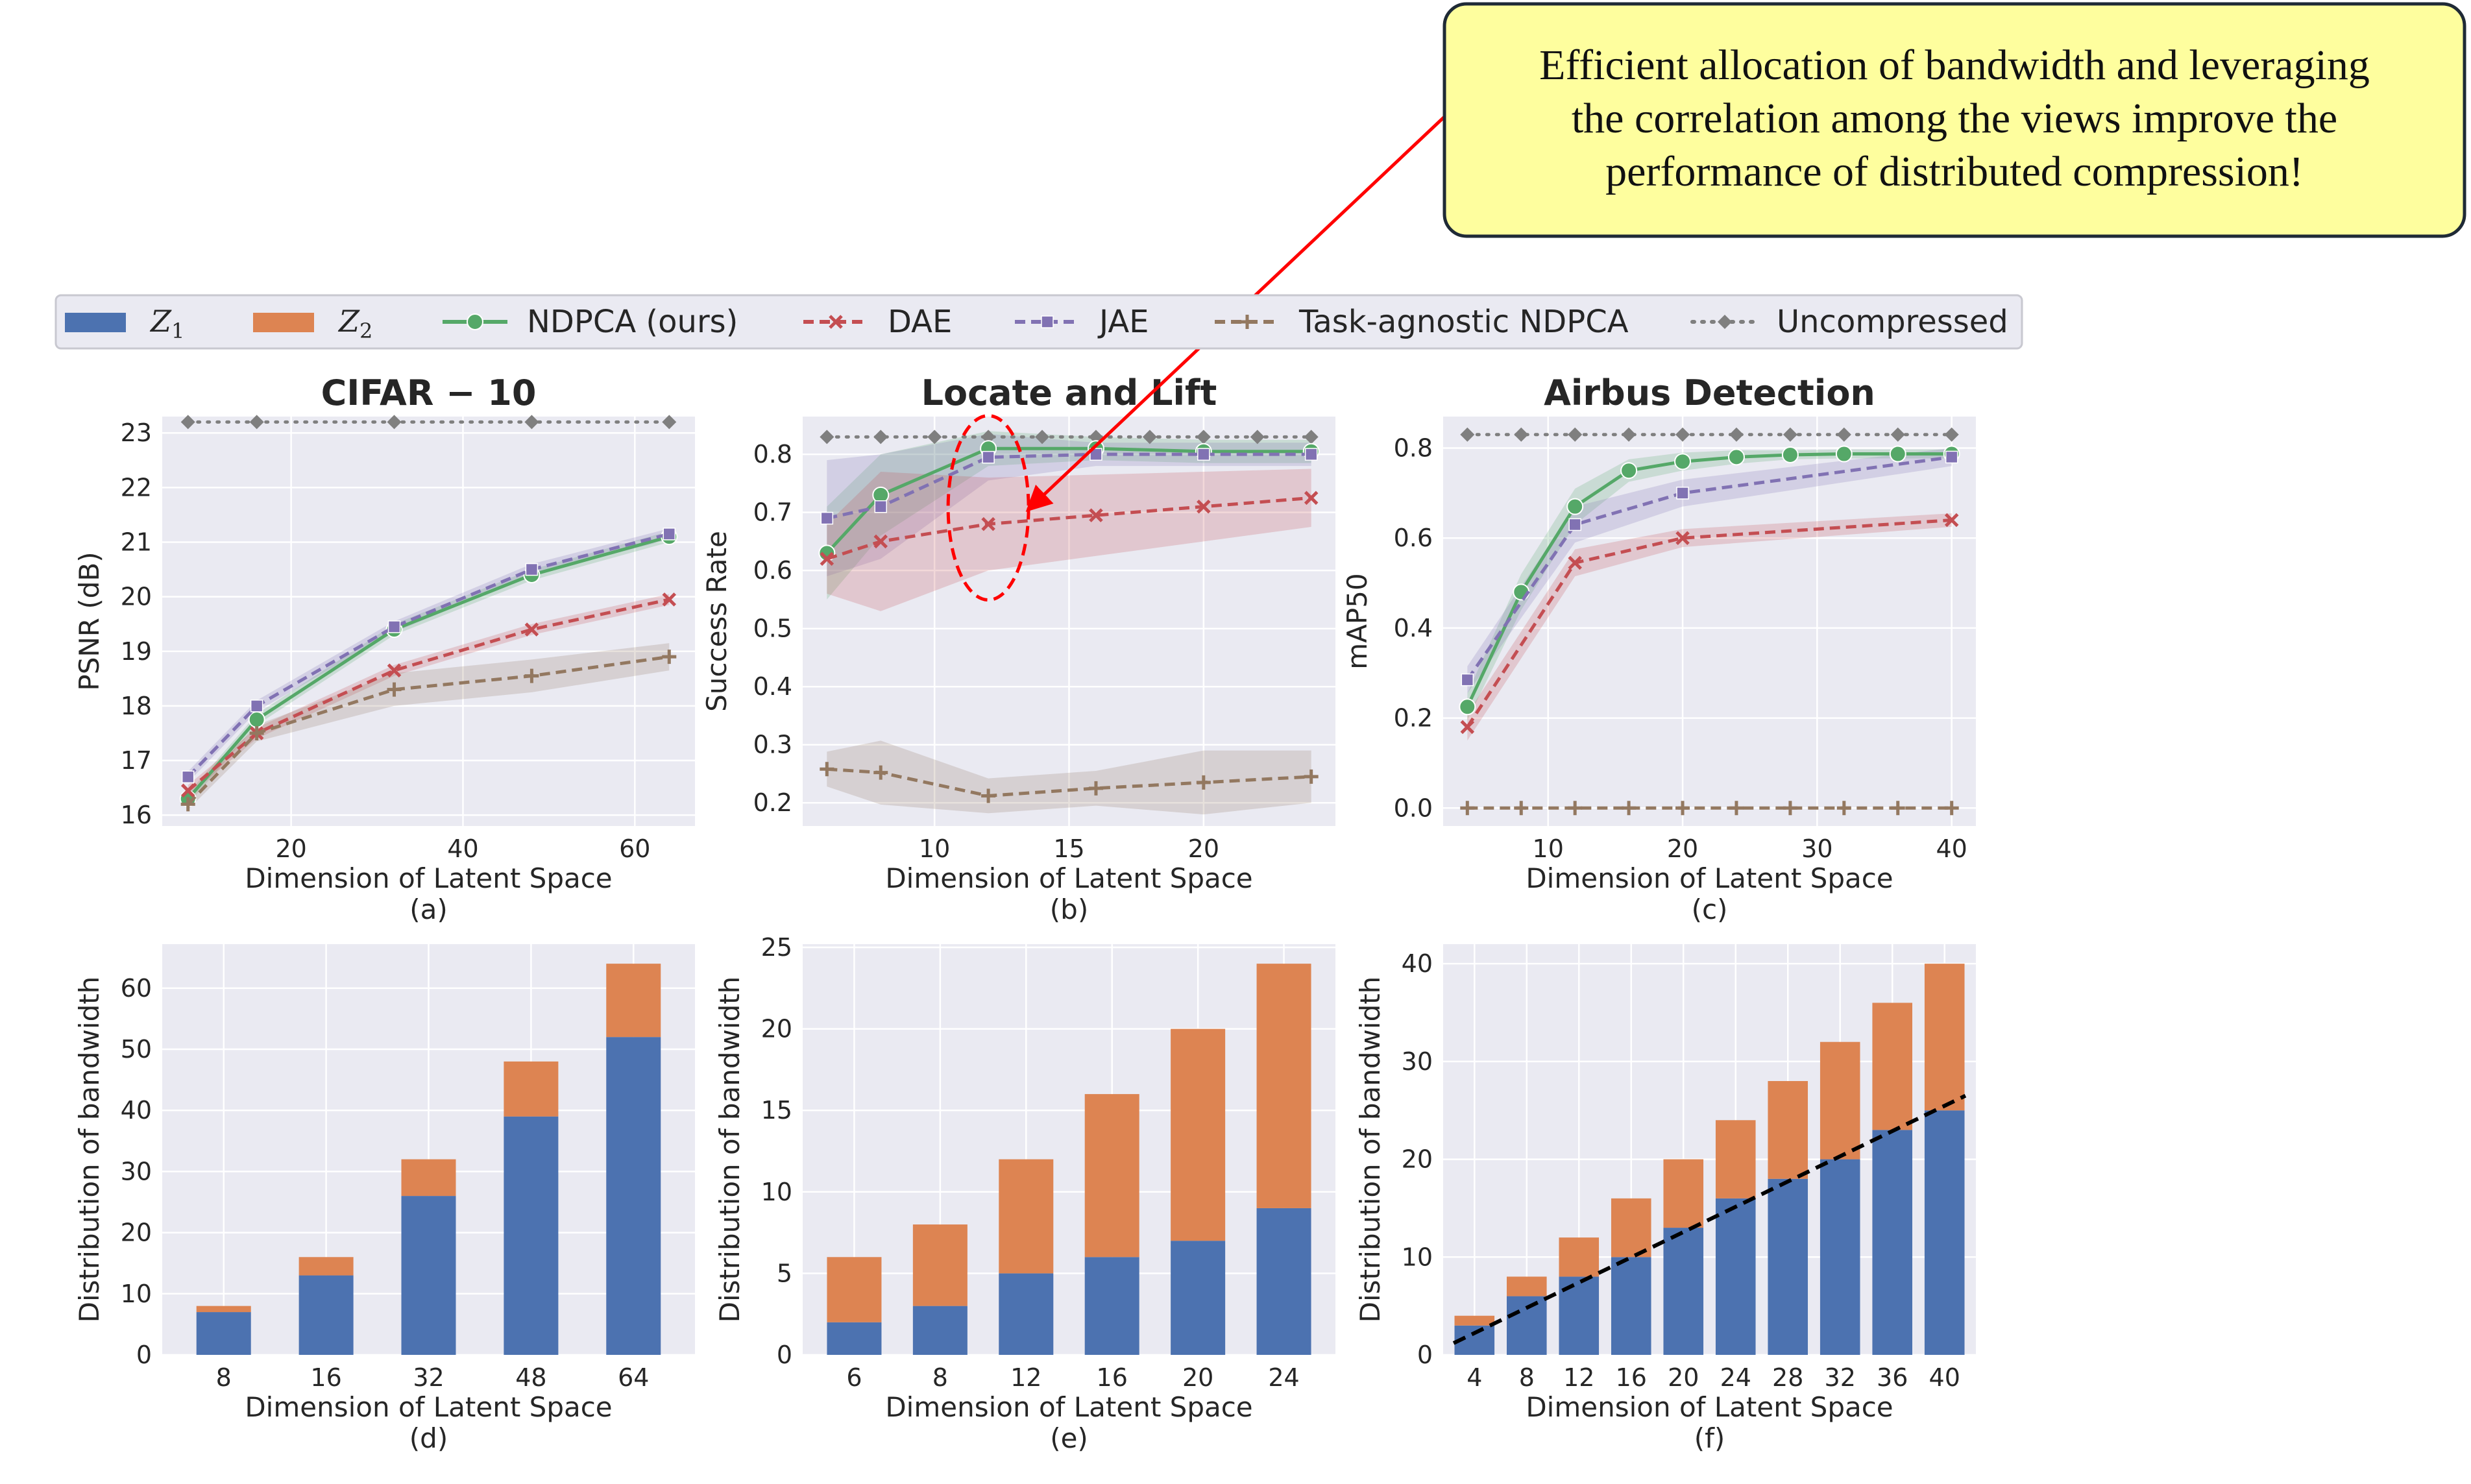 This screenshot has height=1484, width=2471. What do you see at coordinates (1068, 500) in the screenshot?
I see `series-line-ndpca` at bounding box center [1068, 500].